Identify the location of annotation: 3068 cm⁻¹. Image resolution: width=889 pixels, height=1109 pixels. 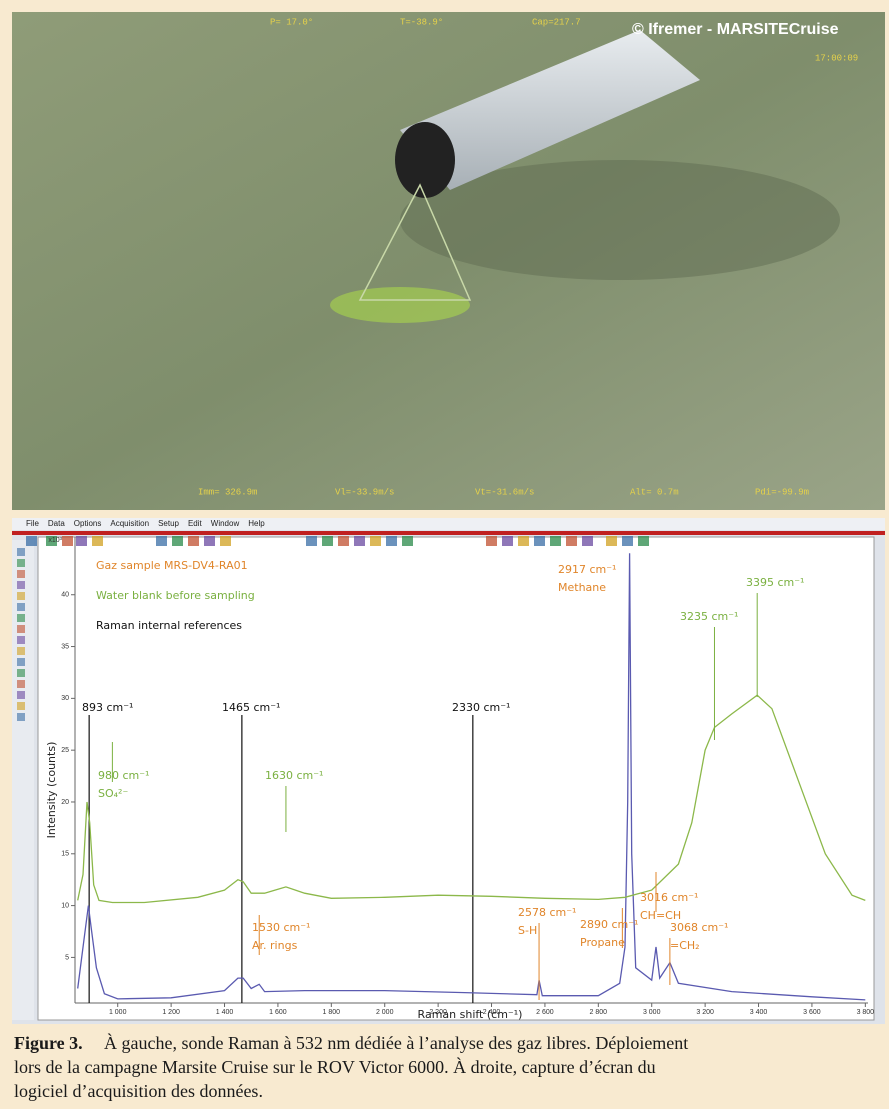
(699, 927).